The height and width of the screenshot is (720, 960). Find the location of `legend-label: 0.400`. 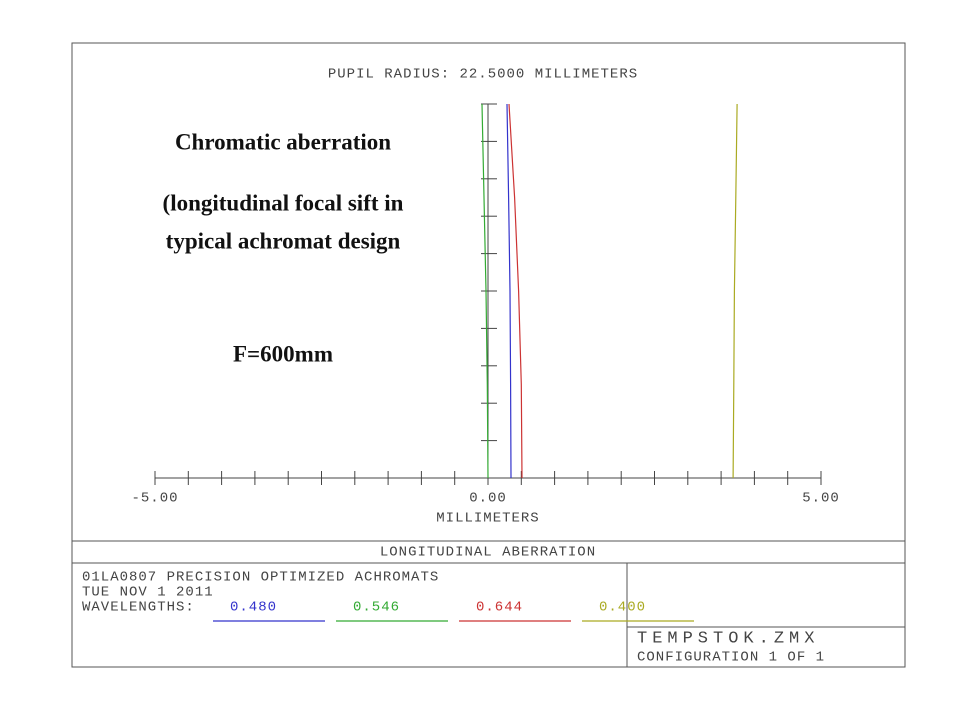

legend-label: 0.400 is located at coordinates (622, 608).